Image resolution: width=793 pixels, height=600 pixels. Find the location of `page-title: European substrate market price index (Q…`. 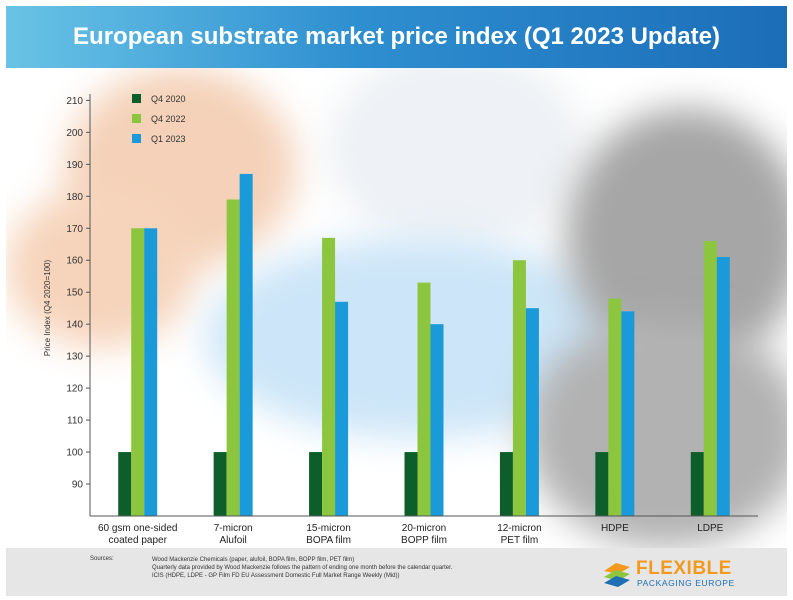

page-title: European substrate market price index (Q… is located at coordinates (396, 36).